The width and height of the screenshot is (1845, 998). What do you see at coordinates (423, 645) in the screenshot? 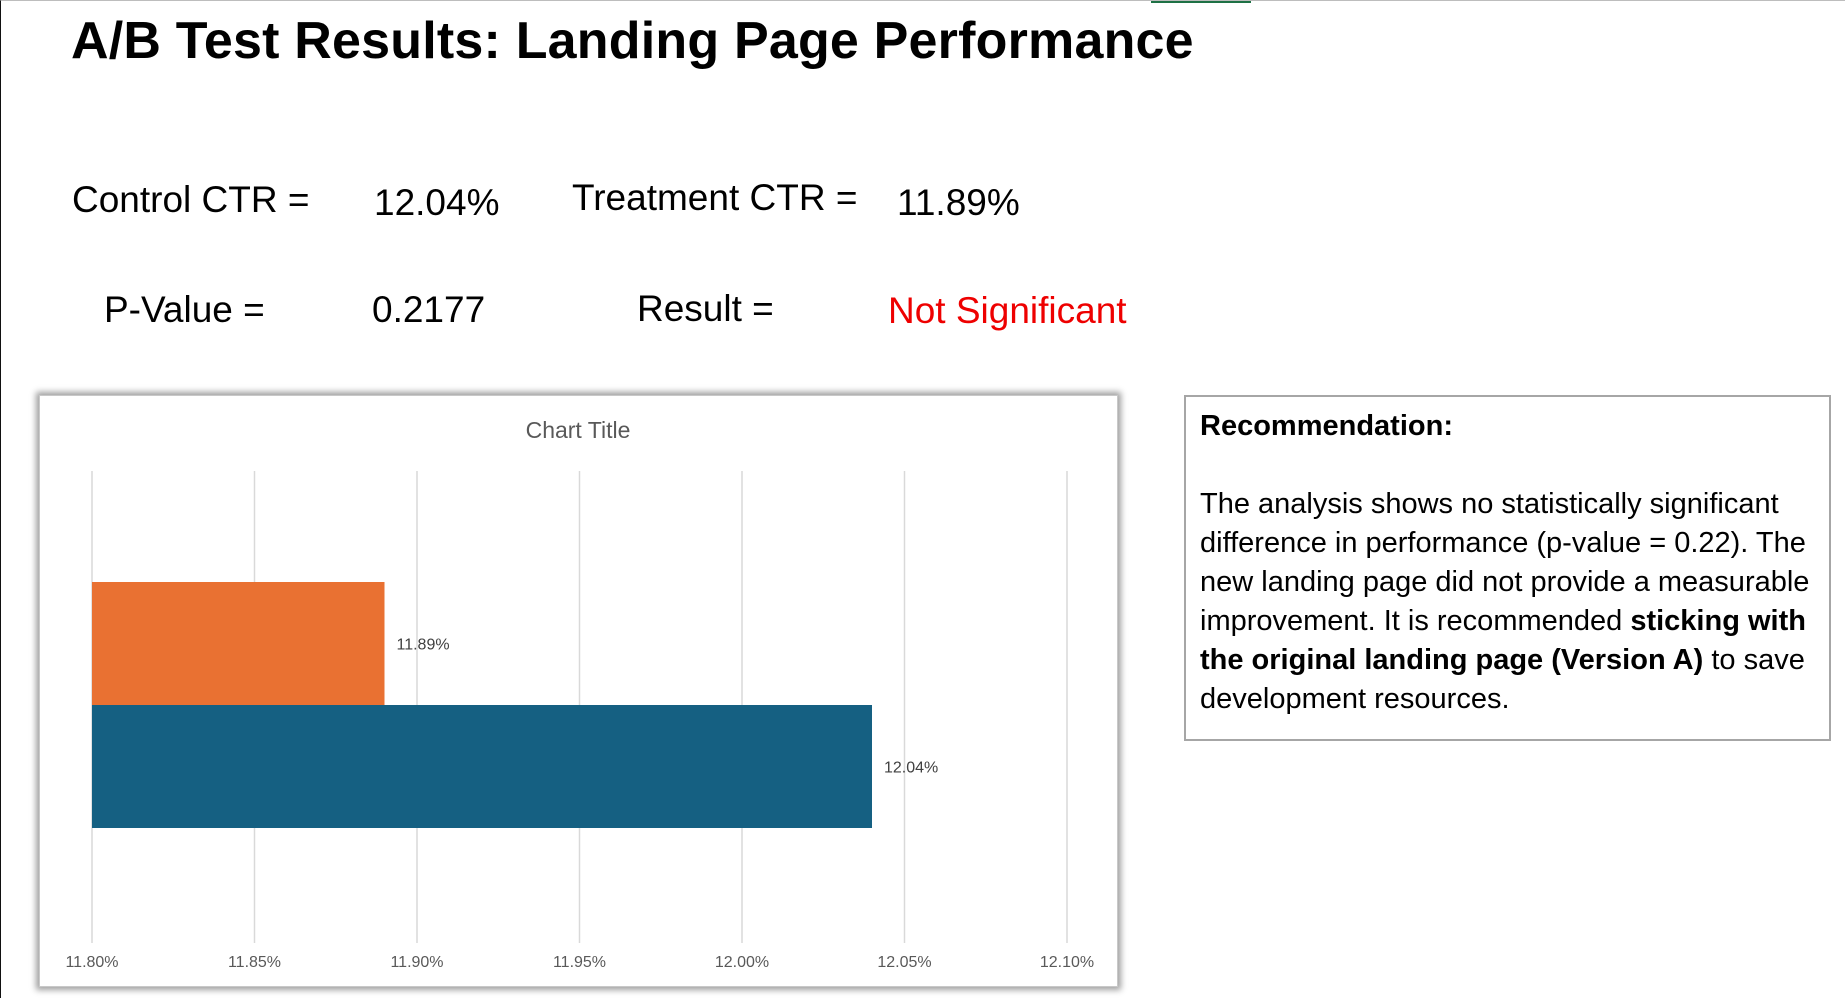
I see `bar-data-label: 11.89%` at bounding box center [423, 645].